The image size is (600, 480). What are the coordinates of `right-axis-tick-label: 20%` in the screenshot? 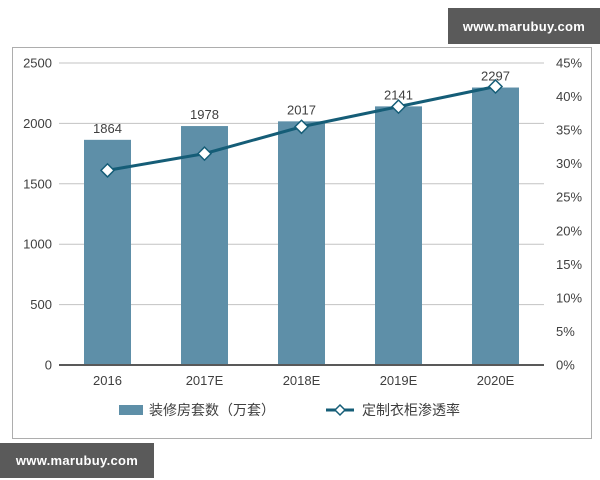 It's located at (569, 230).